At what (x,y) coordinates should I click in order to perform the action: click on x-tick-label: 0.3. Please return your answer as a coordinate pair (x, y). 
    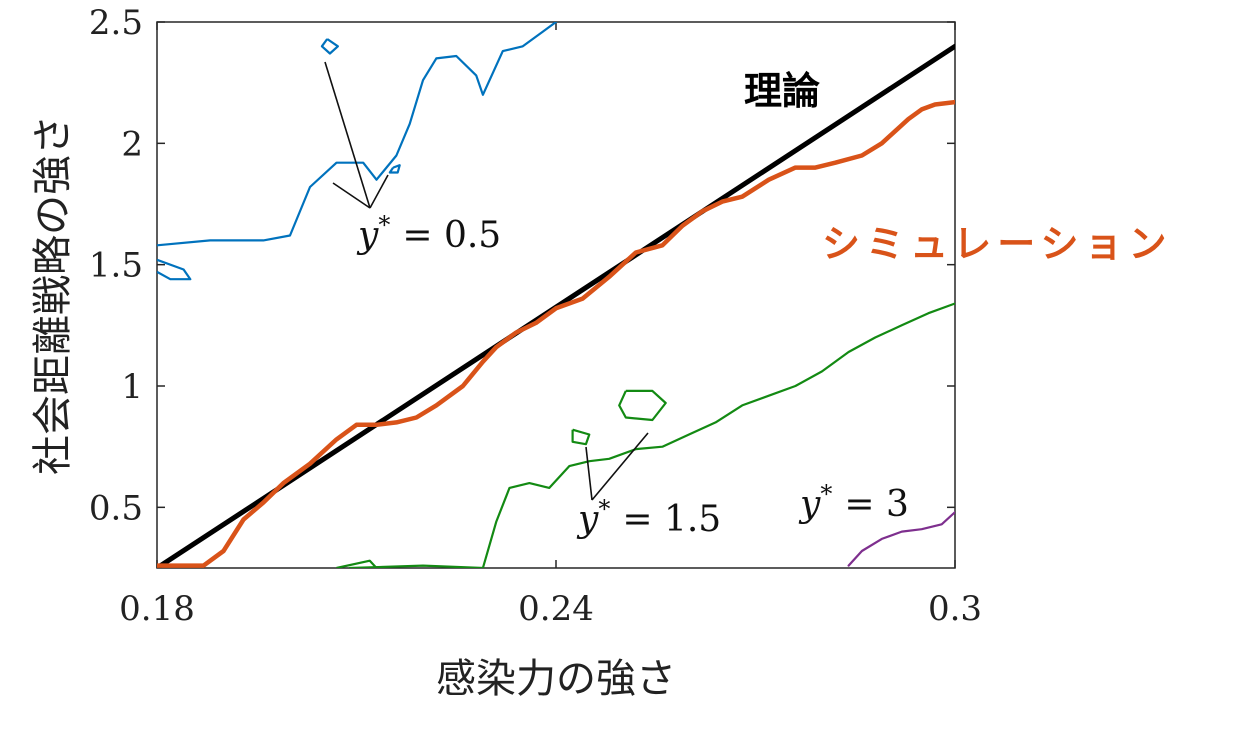
    Looking at the image, I should click on (955, 609).